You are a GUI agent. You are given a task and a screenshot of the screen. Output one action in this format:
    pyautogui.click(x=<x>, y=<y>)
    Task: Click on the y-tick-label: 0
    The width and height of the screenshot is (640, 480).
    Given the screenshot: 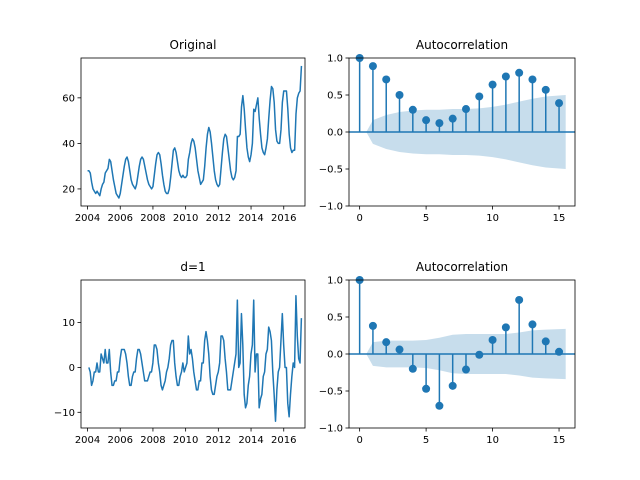 What is the action you would take?
    pyautogui.click(x=72, y=368)
    